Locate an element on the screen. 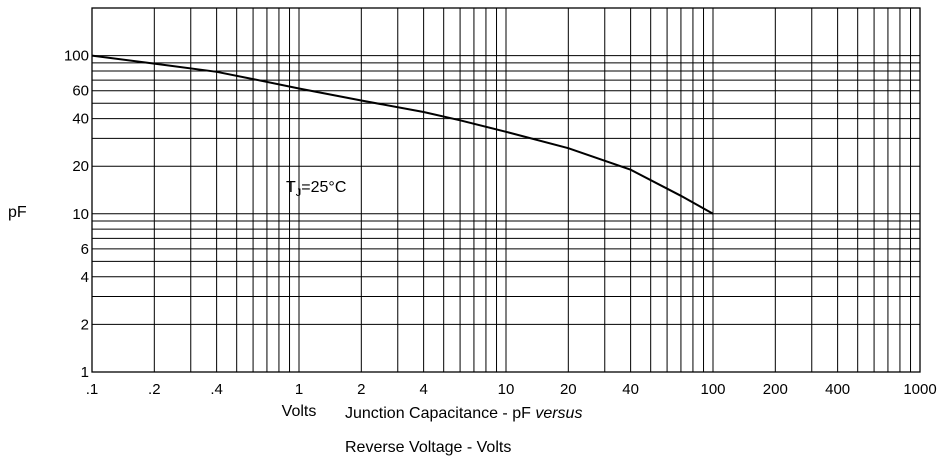 This screenshot has width=945, height=465. x-tick-label: 4 is located at coordinates (423, 389).